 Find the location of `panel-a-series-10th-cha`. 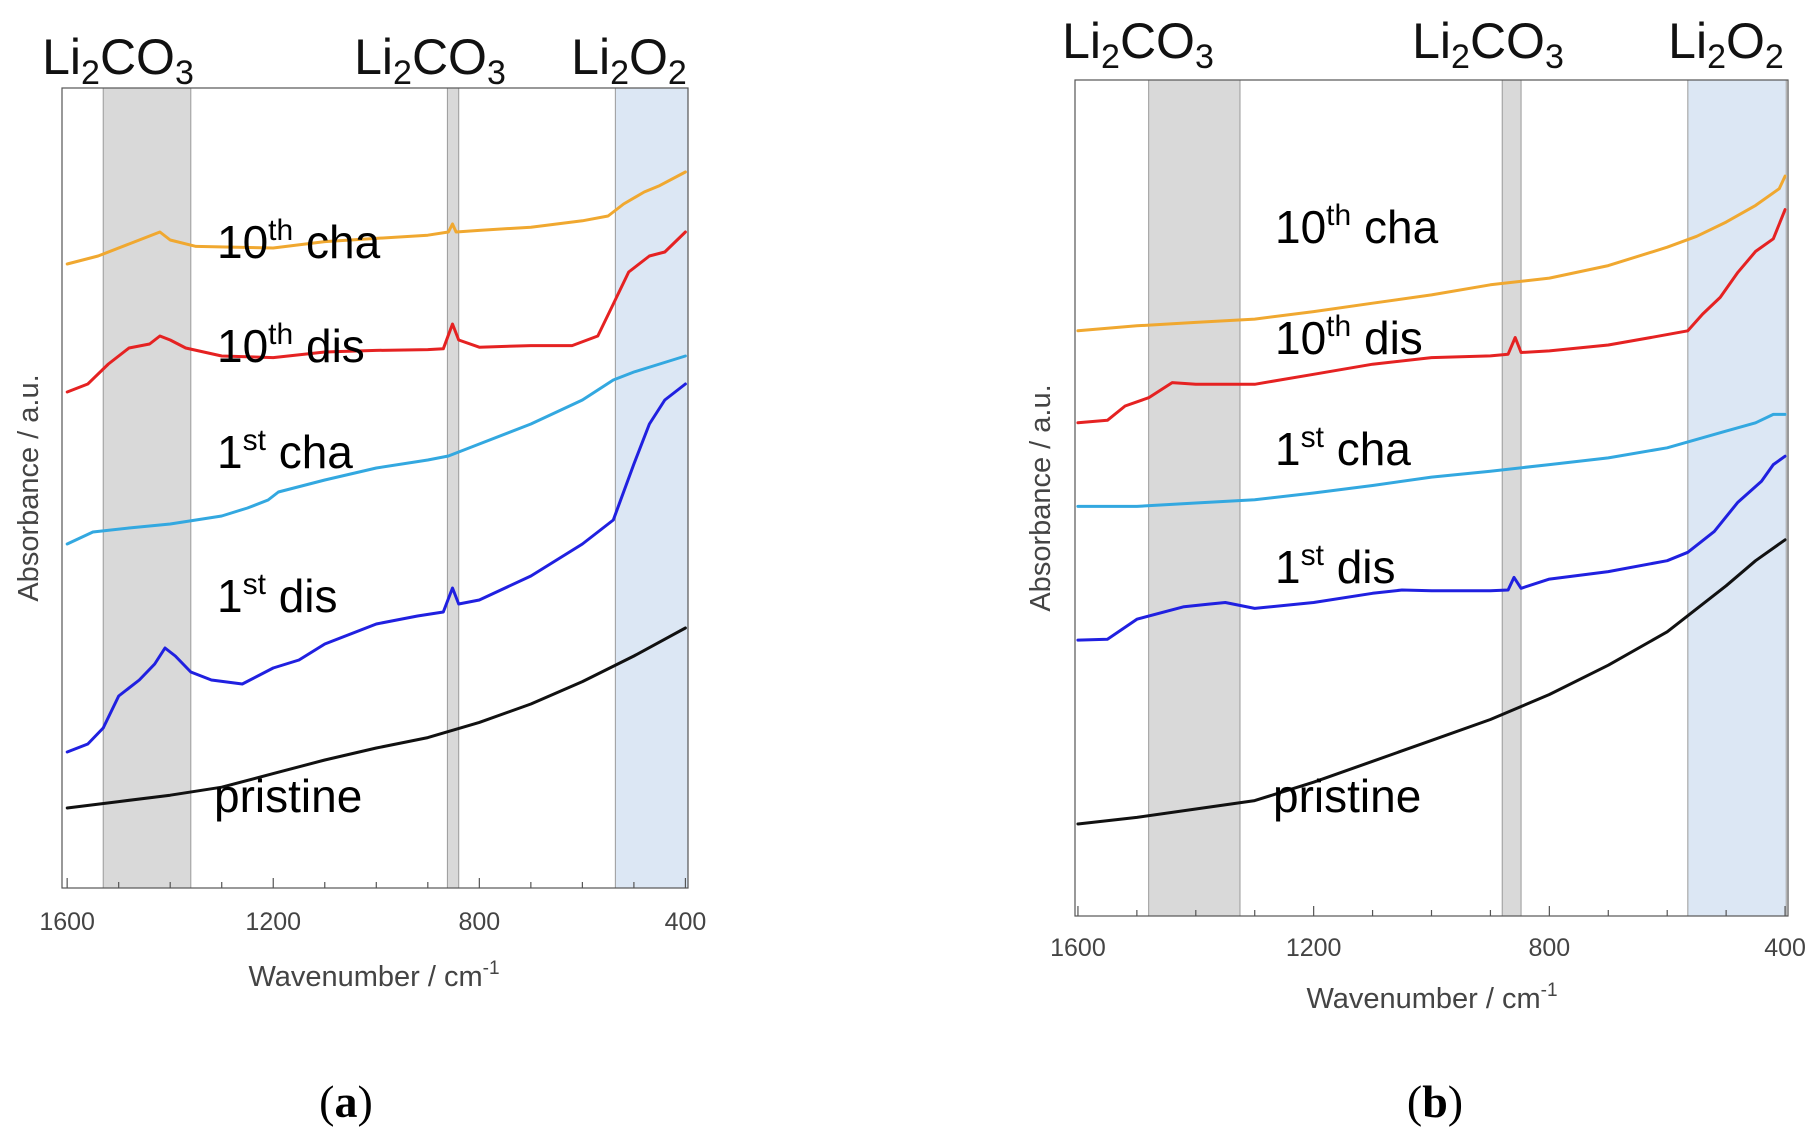

panel-a-series-10th-cha is located at coordinates (376, 218).